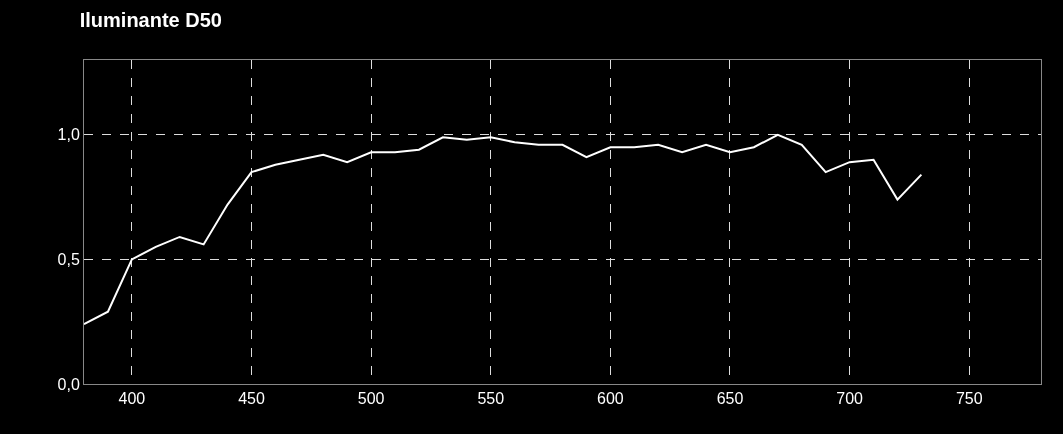 This screenshot has width=1063, height=434. Describe the element at coordinates (68, 384) in the screenshot. I see `y-tick-label: 0,0` at that location.